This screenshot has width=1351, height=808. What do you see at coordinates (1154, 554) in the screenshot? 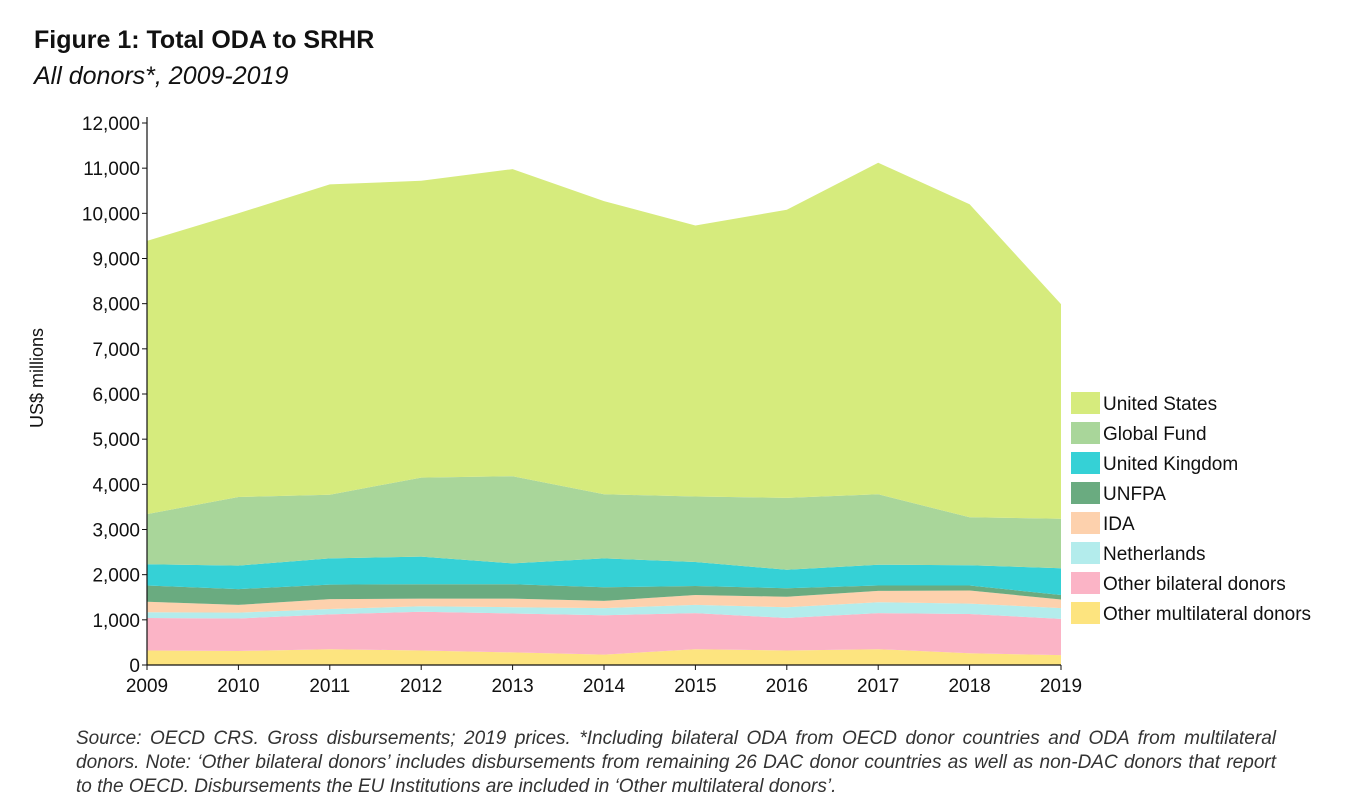
I see `legend-label: Netherlands` at bounding box center [1154, 554].